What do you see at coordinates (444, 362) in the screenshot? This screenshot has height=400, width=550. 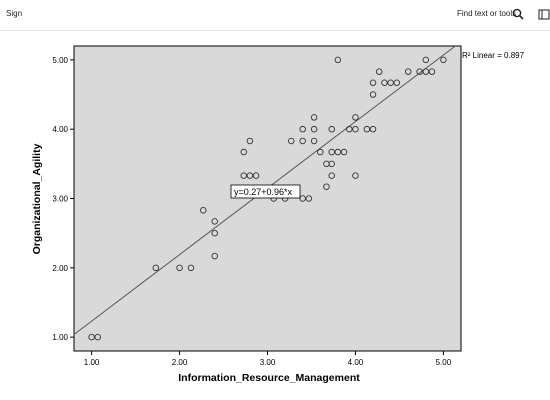 I see `x-tick-label: 5.00` at bounding box center [444, 362].